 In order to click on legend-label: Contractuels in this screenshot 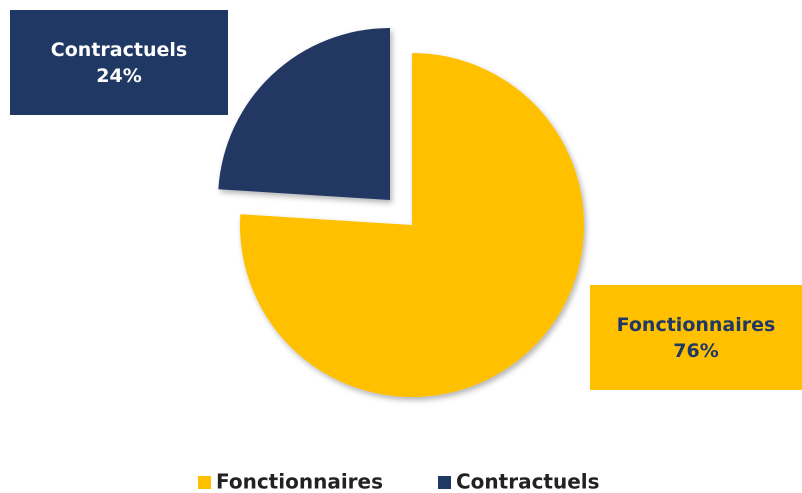, I will do `click(528, 481)`.